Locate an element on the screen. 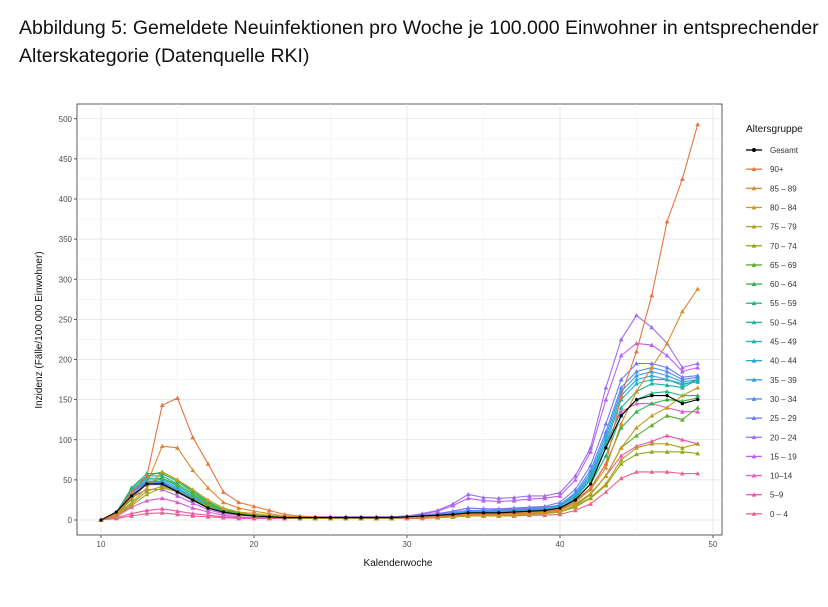 This screenshot has height=607, width=828. legend-label: 90+ is located at coordinates (777, 169).